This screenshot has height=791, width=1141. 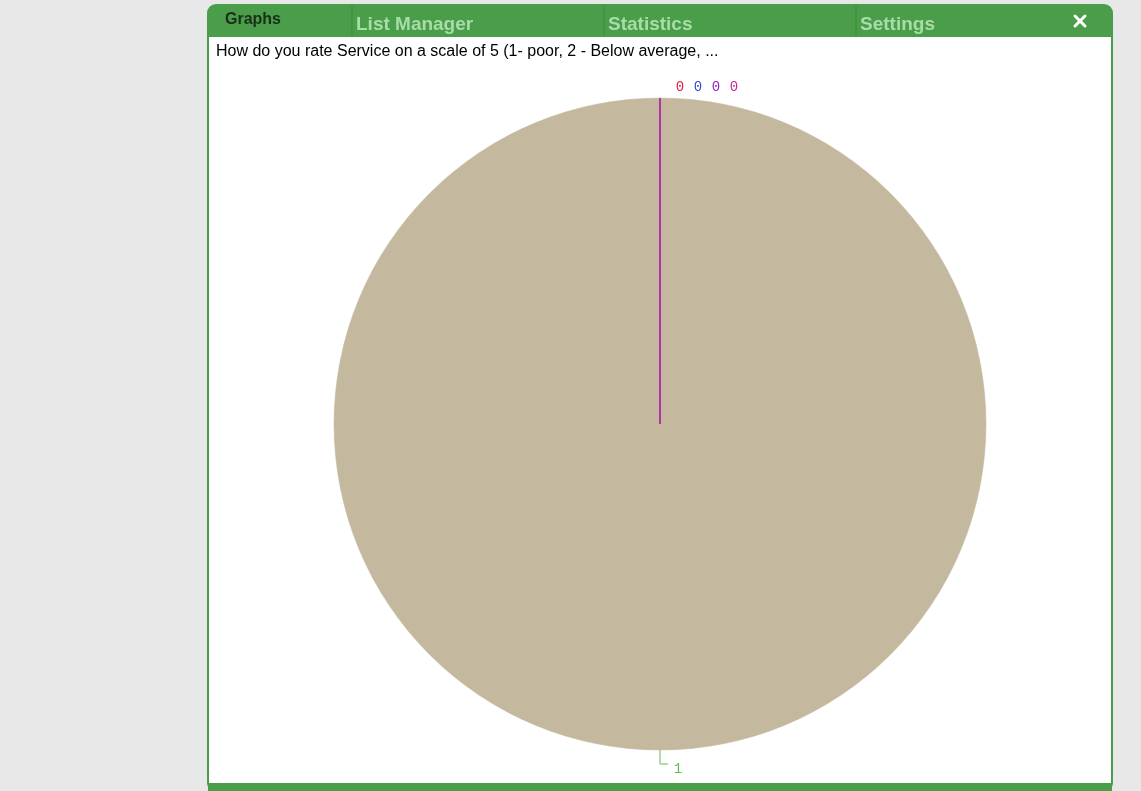 What do you see at coordinates (897, 23) in the screenshot?
I see `text: Settings` at bounding box center [897, 23].